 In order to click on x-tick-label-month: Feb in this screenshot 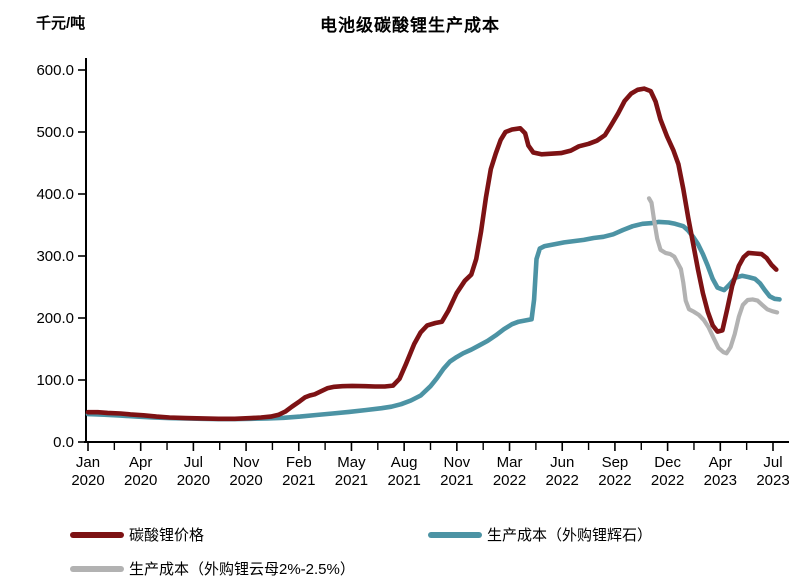, I will do `click(299, 462)`.